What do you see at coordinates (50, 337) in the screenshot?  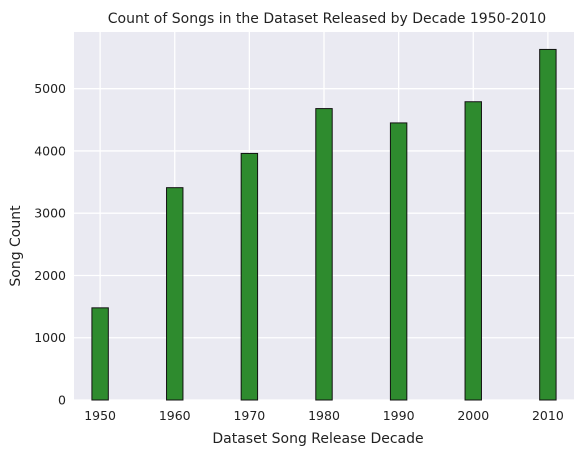 I see `y-tick-label: 1000` at bounding box center [50, 337].